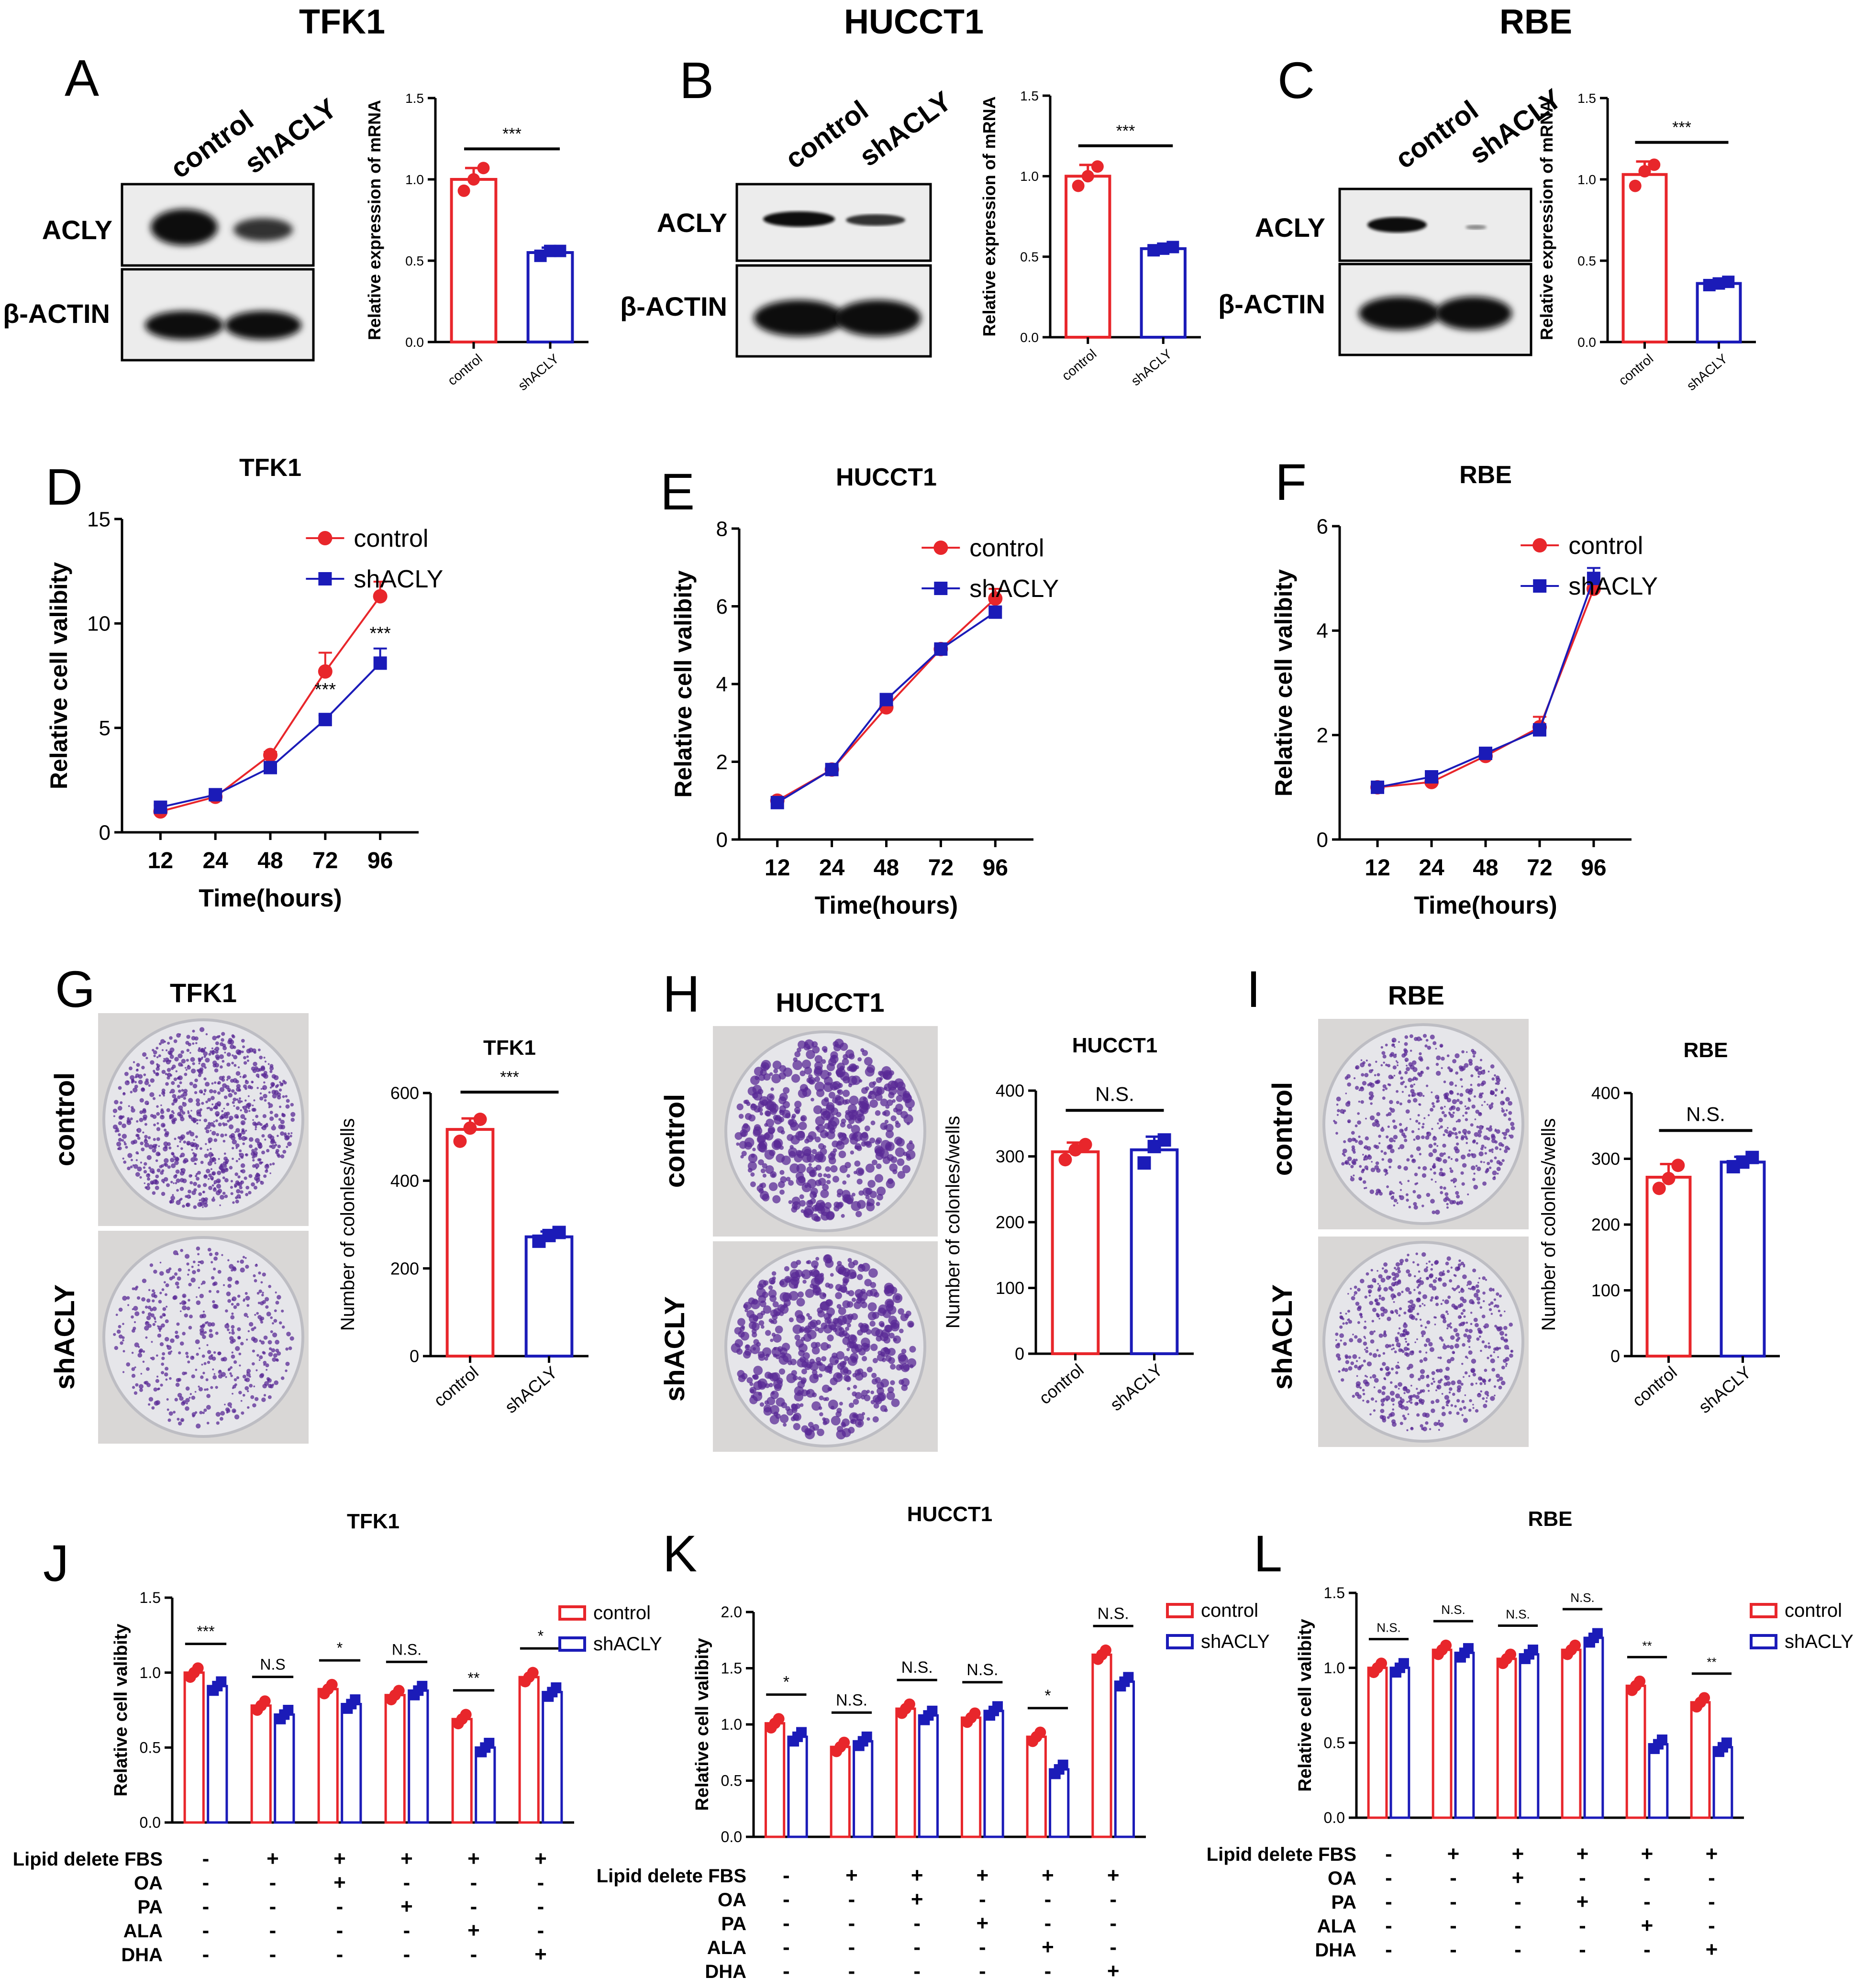 The height and width of the screenshot is (1988, 1865). What do you see at coordinates (982, 1899) in the screenshot?
I see `tk-cell-1-3: -` at bounding box center [982, 1899].